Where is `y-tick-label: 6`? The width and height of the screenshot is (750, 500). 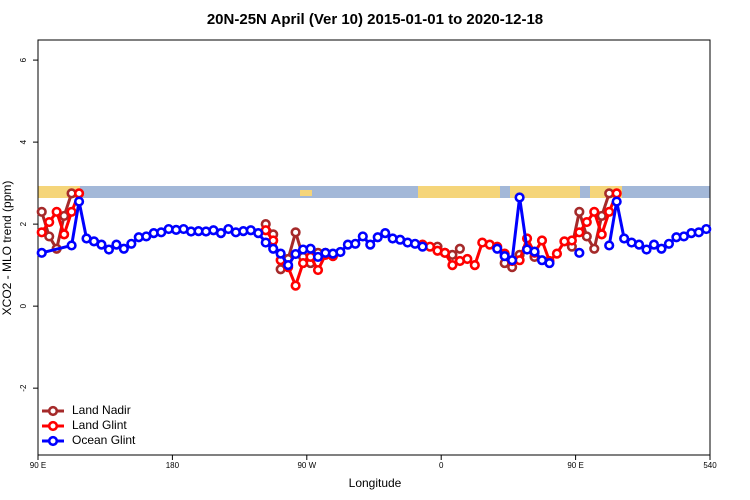
y-tick-label: 6 is located at coordinates (23, 59).